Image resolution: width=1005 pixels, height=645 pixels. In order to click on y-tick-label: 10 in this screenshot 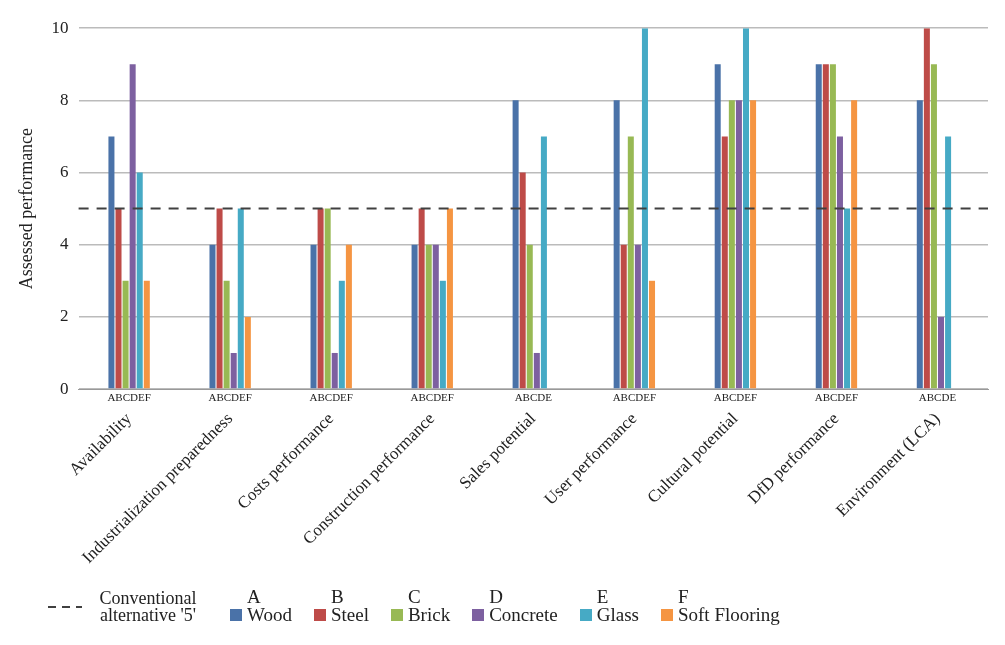, I will do `click(60, 27)`.